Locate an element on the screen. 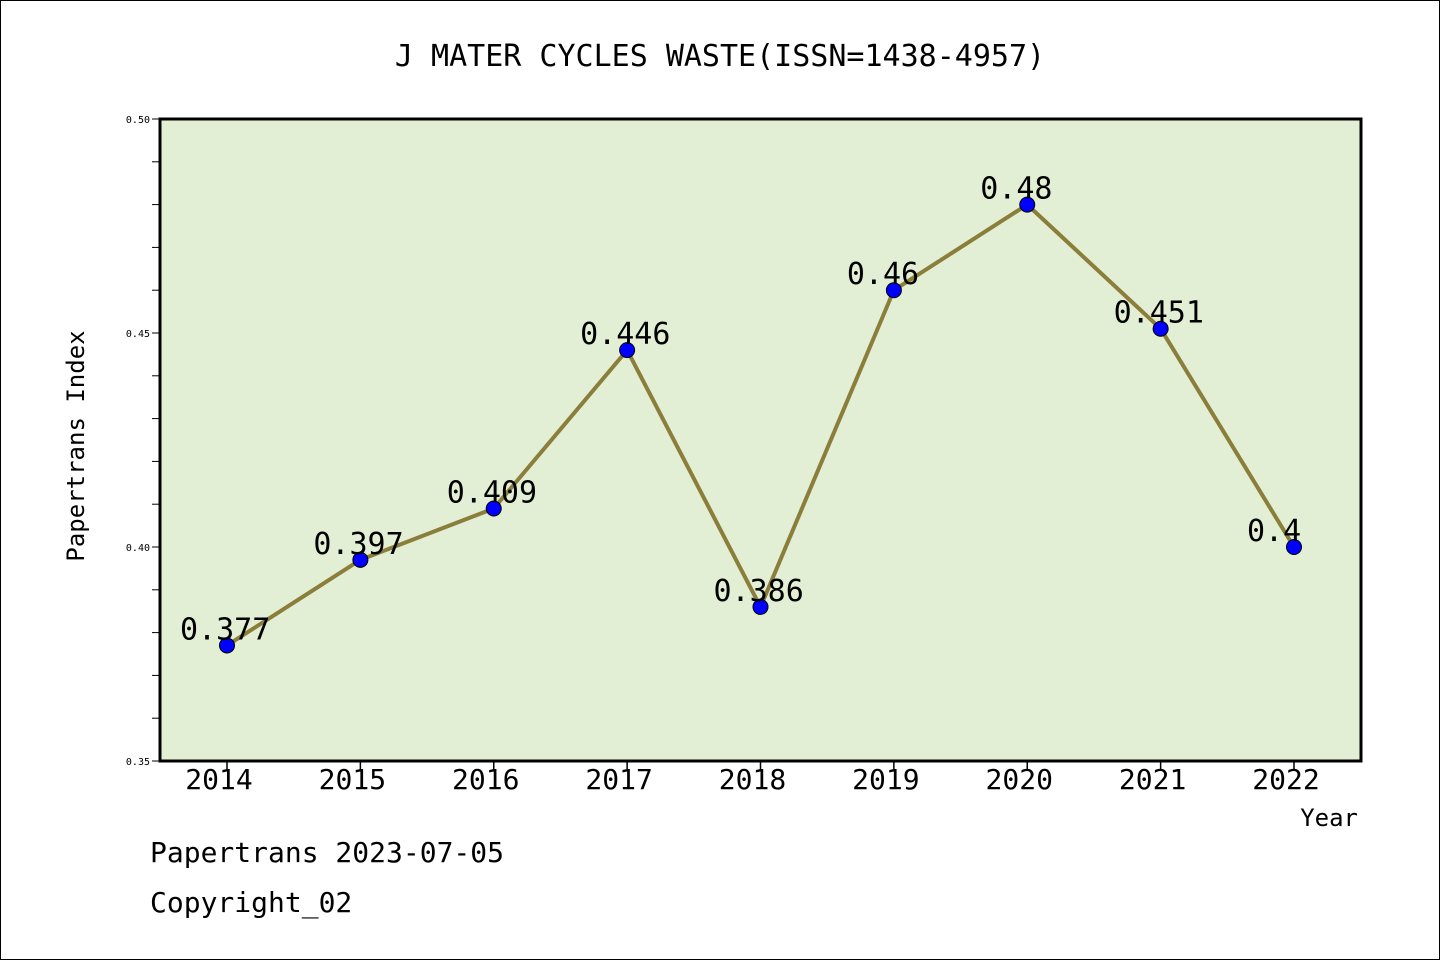 The width and height of the screenshot is (1440, 960). data-label: 0.46 is located at coordinates (883, 274).